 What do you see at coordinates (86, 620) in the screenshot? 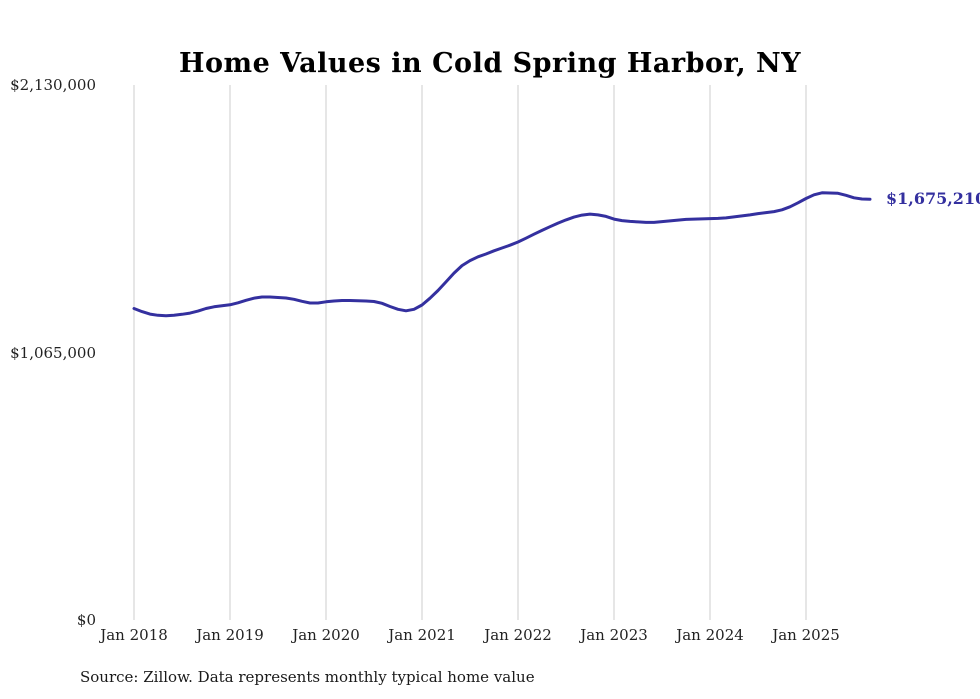
I see `y-tick-label: $0` at bounding box center [86, 620].